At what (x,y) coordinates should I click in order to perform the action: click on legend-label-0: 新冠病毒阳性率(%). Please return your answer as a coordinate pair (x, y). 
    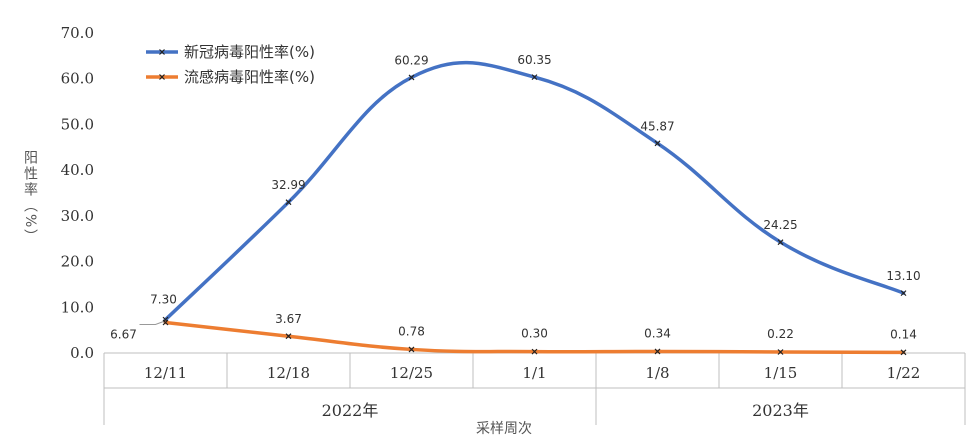
    Looking at the image, I should click on (249, 52).